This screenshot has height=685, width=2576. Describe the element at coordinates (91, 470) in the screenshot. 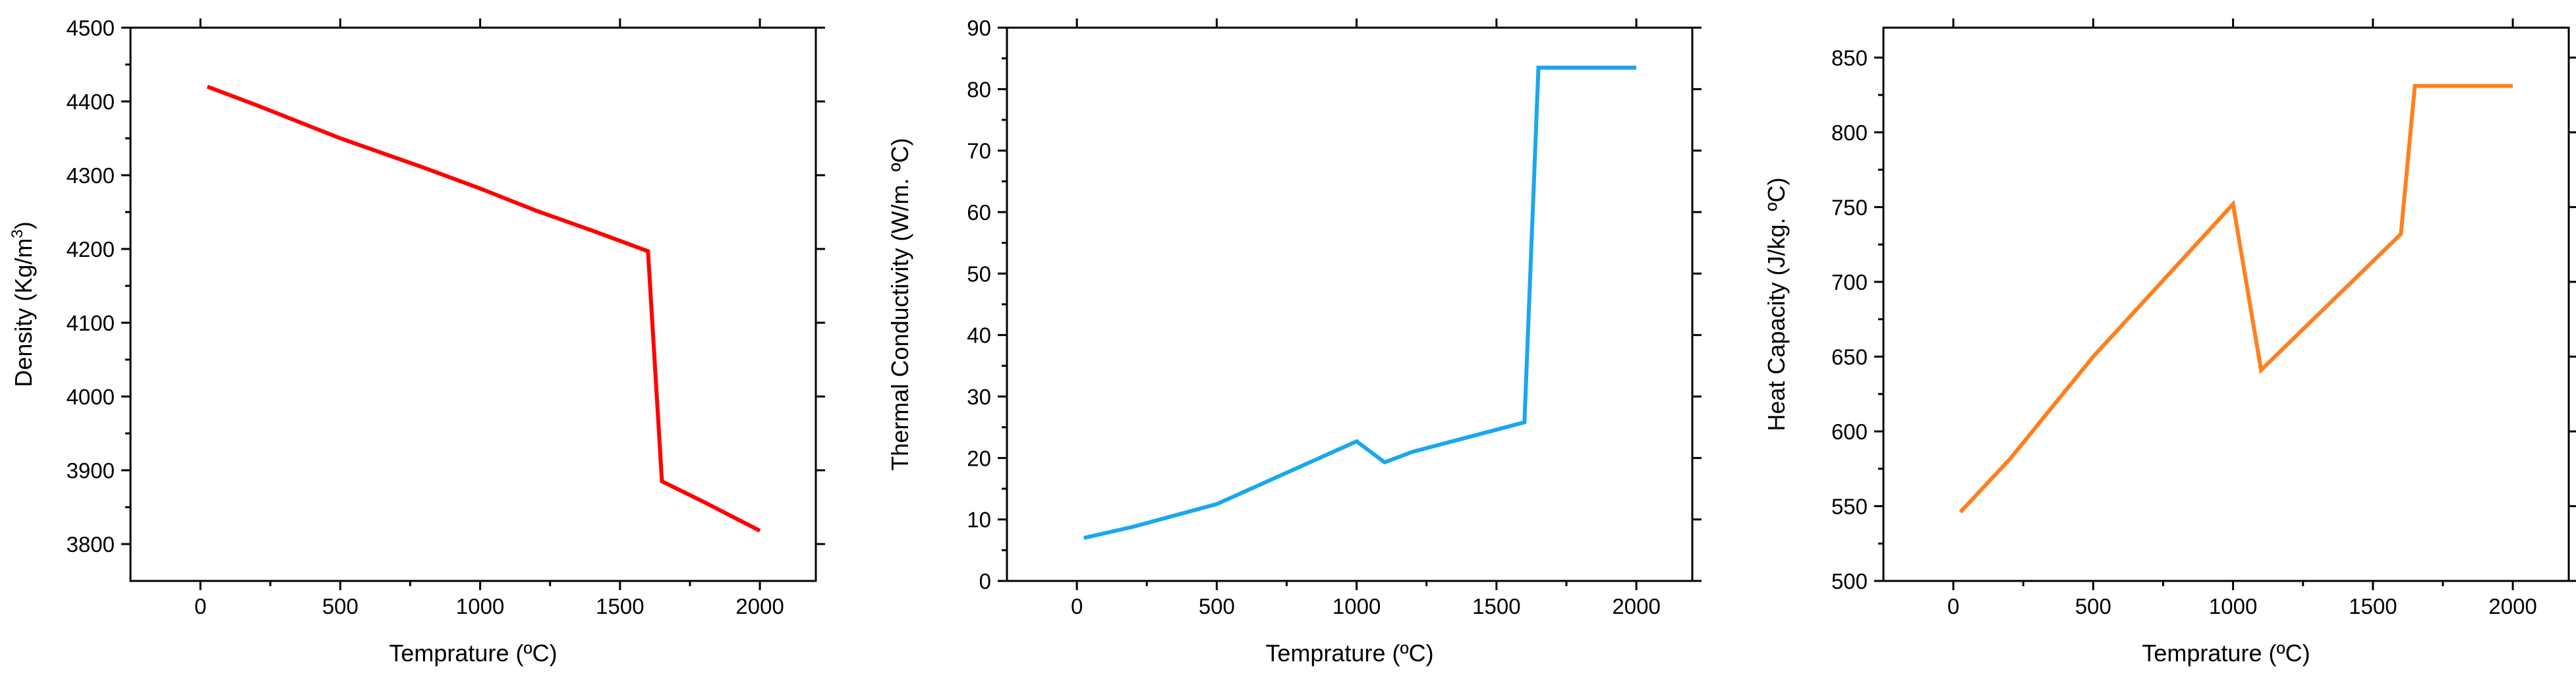

I see `density-y-tick-label: 3900` at that location.